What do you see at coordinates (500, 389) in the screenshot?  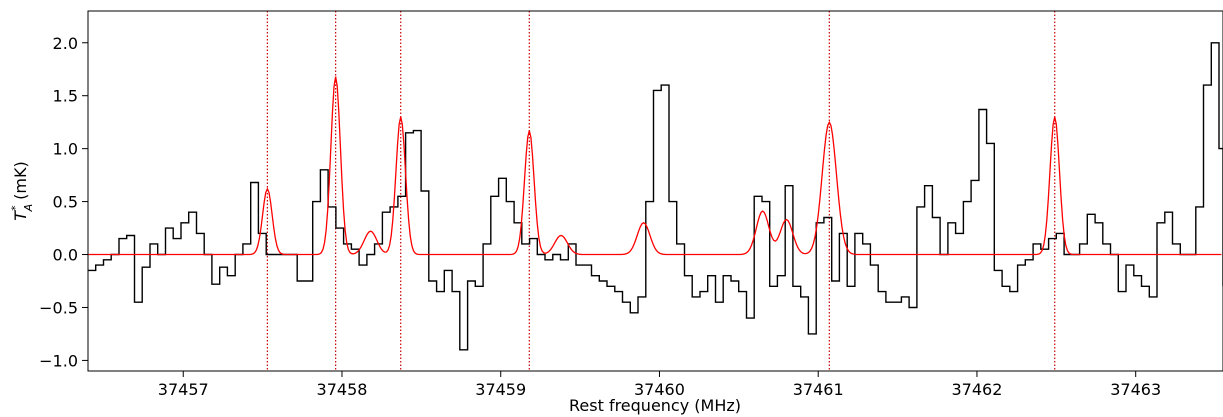 I see `x-tick-label-2: 37459` at bounding box center [500, 389].